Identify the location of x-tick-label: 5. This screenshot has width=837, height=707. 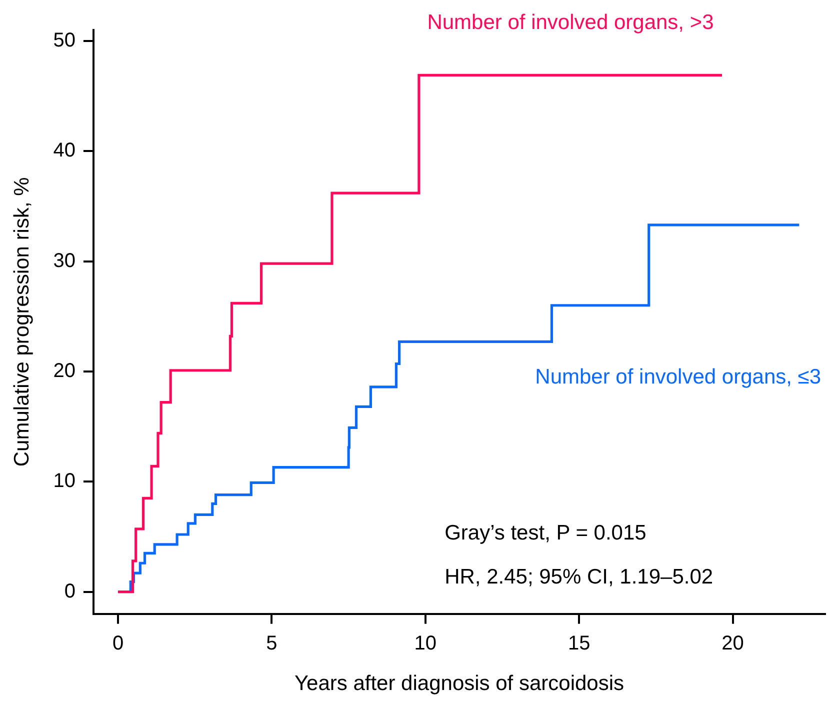
(272, 643).